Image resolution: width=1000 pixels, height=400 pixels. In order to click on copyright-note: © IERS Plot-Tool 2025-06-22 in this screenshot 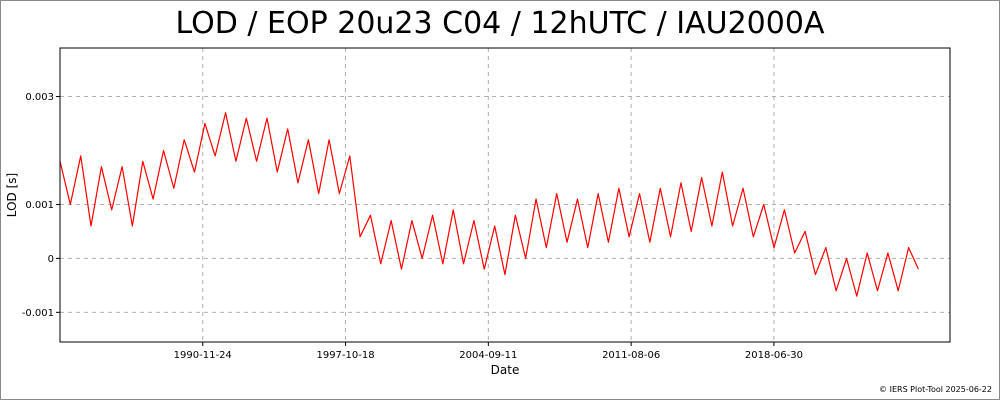, I will do `click(935, 389)`.